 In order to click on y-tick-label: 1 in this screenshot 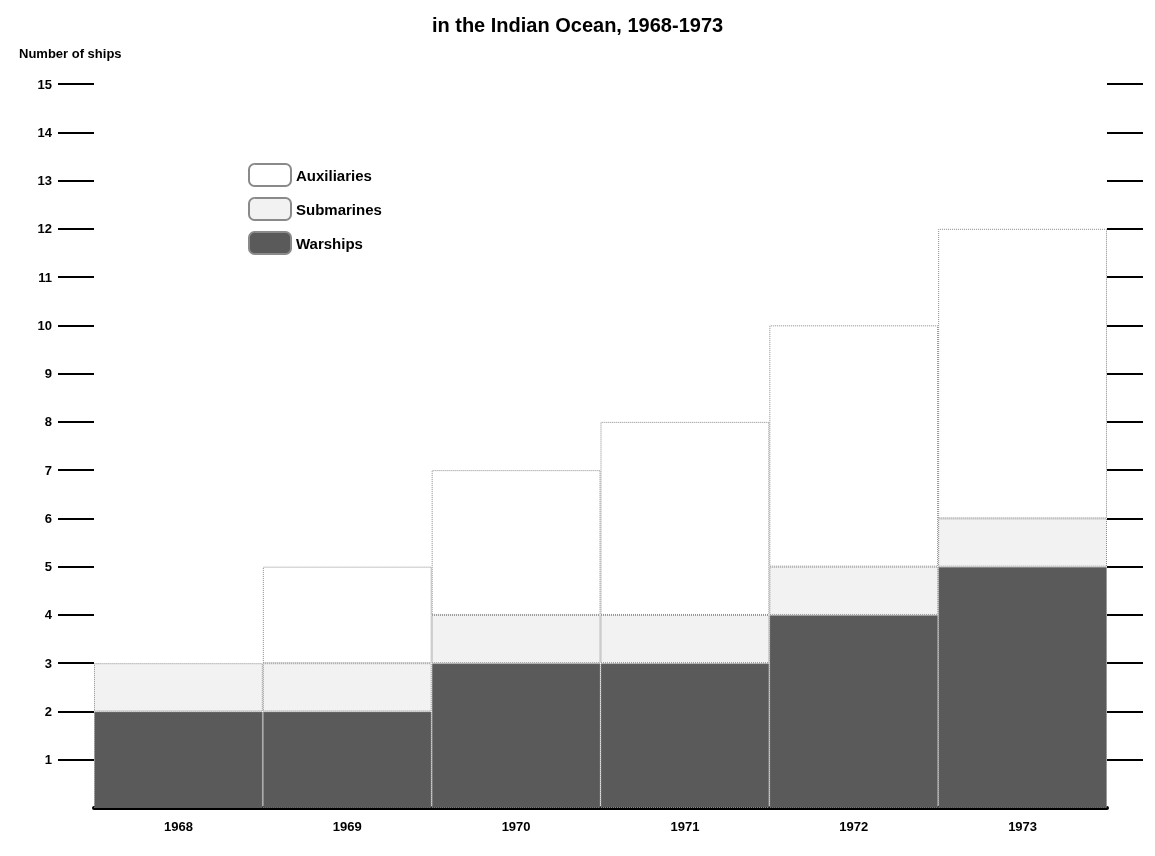, I will do `click(48, 760)`.